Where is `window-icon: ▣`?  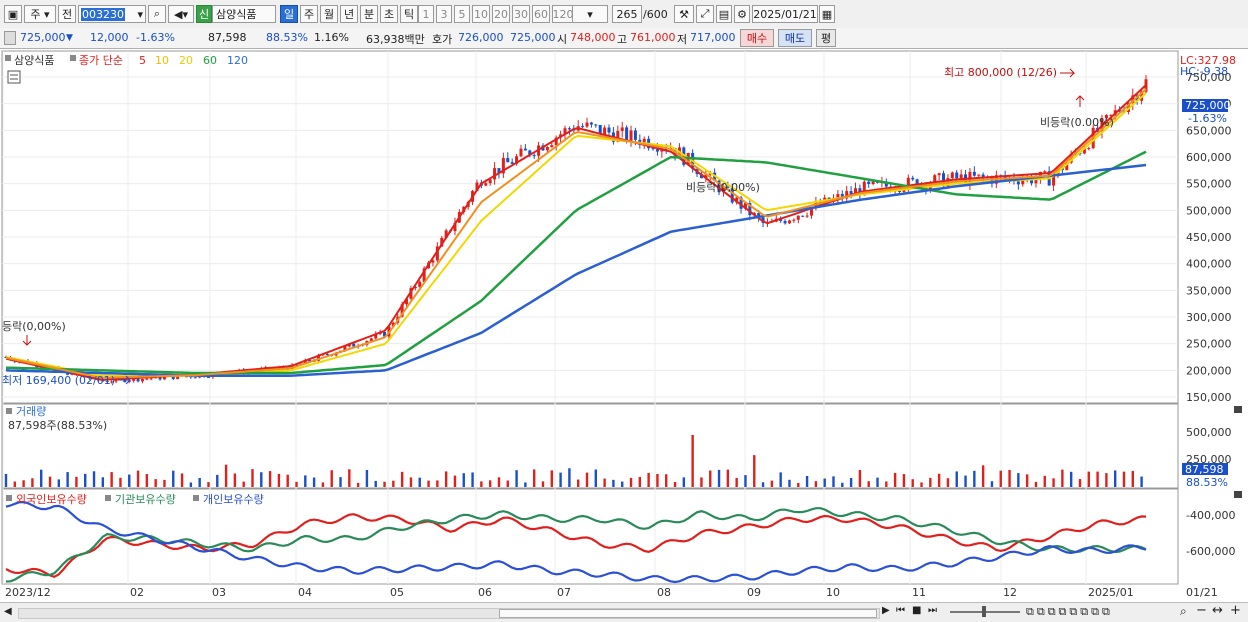
window-icon: ▣ is located at coordinates (13, 14).